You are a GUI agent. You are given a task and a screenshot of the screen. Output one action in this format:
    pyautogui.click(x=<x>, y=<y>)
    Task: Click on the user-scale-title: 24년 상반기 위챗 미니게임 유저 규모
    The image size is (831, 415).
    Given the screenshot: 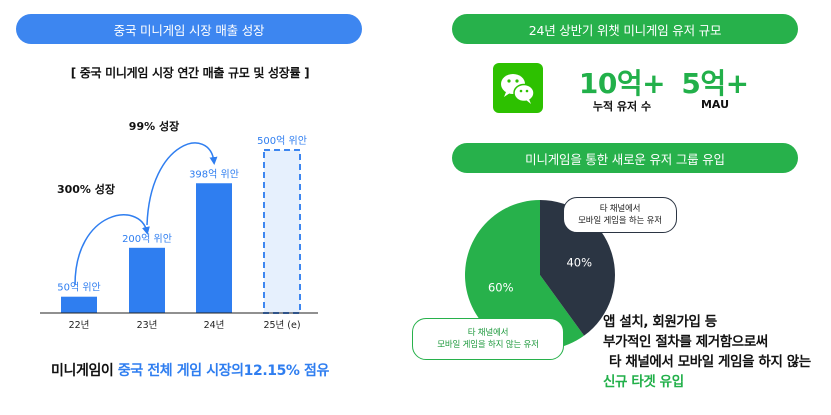 What is the action you would take?
    pyautogui.click(x=625, y=29)
    